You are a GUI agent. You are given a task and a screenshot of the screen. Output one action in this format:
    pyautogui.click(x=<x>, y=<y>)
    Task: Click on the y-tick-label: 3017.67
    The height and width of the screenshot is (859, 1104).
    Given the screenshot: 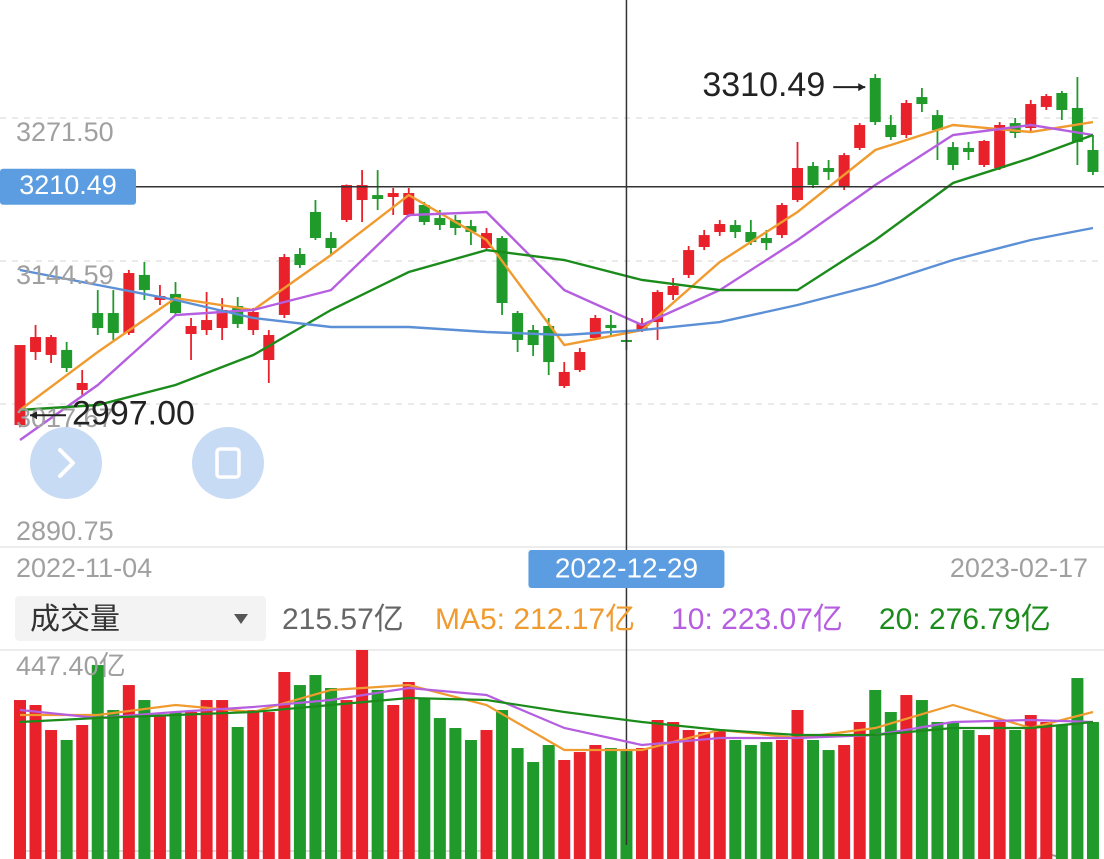 What is the action you would take?
    pyautogui.click(x=65, y=418)
    